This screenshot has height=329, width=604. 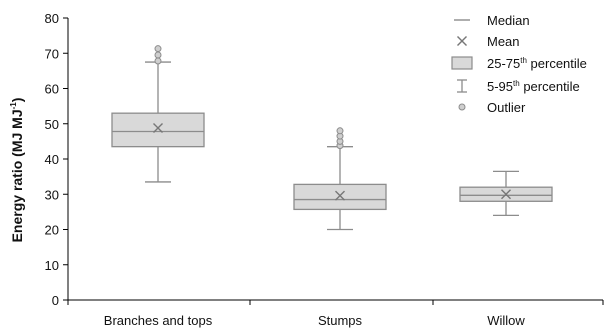 What do you see at coordinates (55, 300) in the screenshot?
I see `y-tick-label: 0` at bounding box center [55, 300].